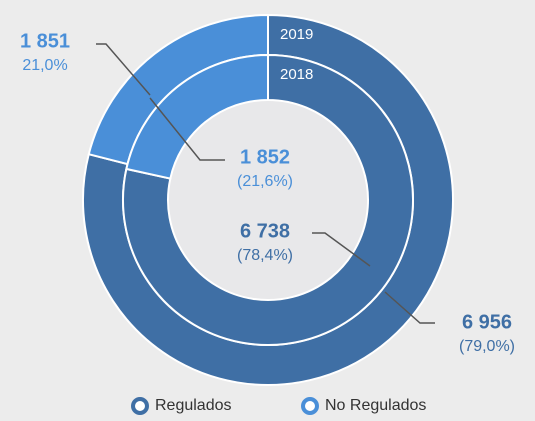 This screenshot has width=535, height=421. What do you see at coordinates (487, 322) in the screenshot?
I see `value-label: 6 956` at bounding box center [487, 322].